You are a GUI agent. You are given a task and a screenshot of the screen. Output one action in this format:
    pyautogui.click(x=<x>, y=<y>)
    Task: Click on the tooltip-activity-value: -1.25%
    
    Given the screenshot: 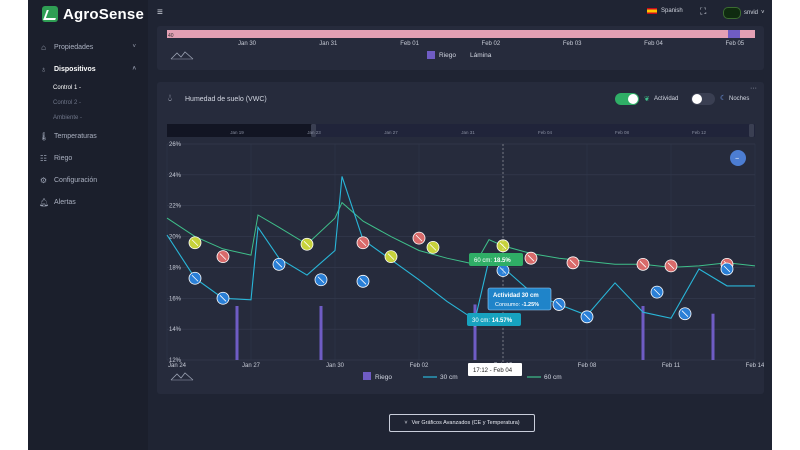 What is the action you would take?
    pyautogui.click(x=531, y=305)
    